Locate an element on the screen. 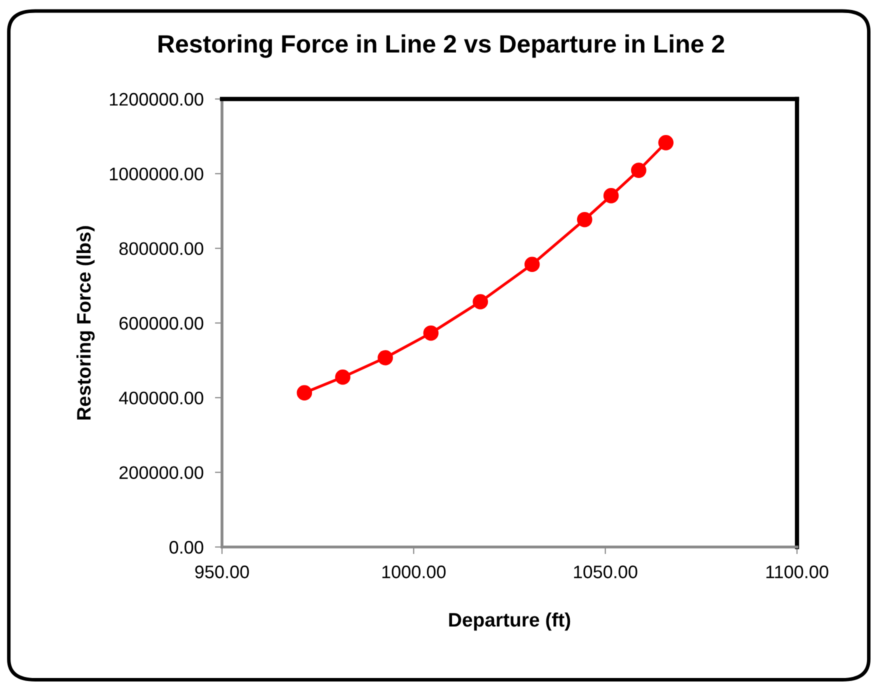 The height and width of the screenshot is (688, 882). y-tick-label: 800000.00 is located at coordinates (161, 249).